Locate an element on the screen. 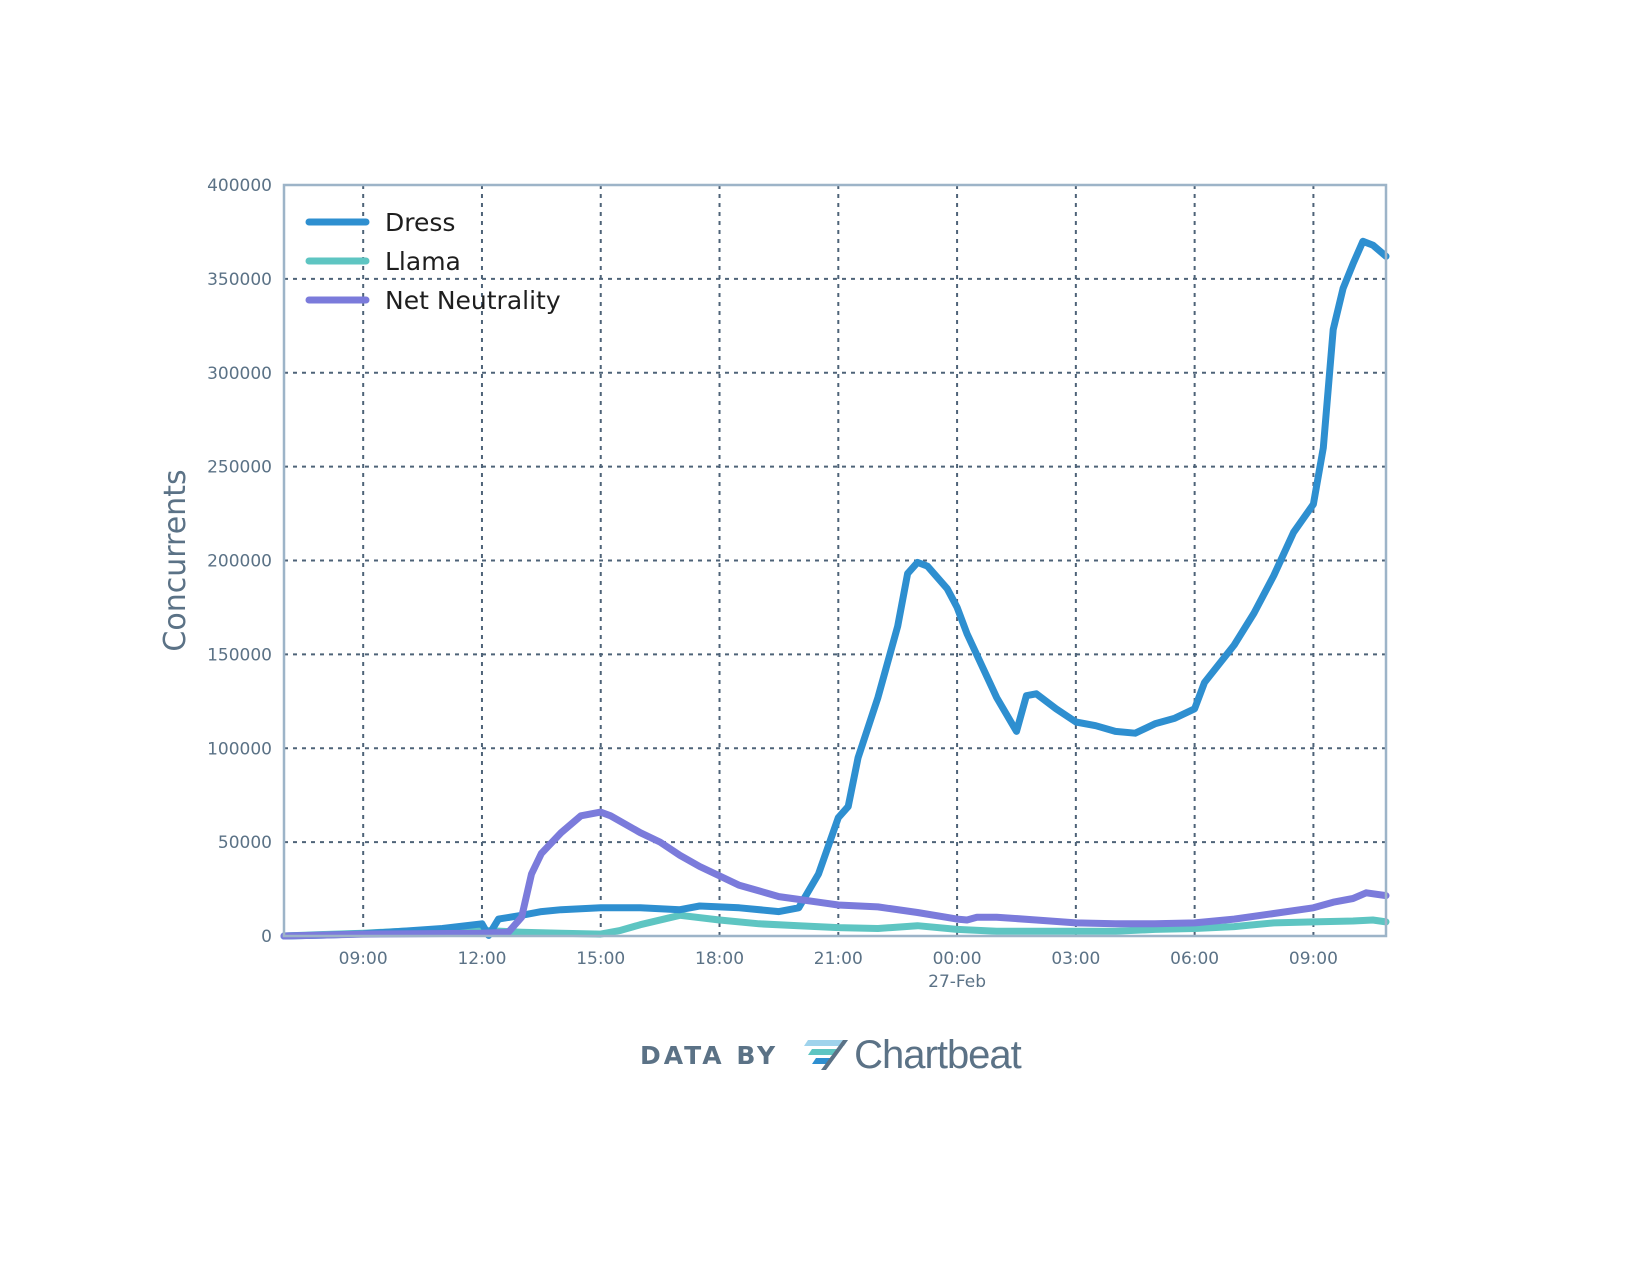  y-tick-label: 200000 is located at coordinates (239, 562).